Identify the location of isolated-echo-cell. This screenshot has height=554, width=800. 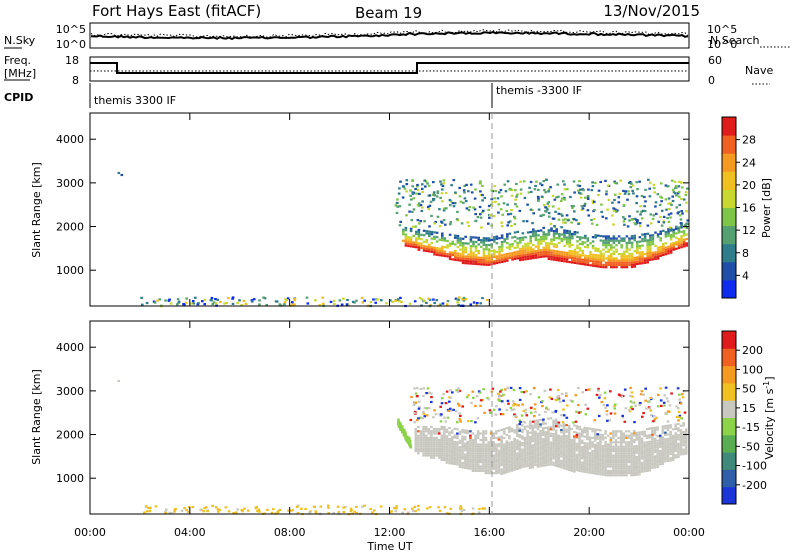
(122, 175).